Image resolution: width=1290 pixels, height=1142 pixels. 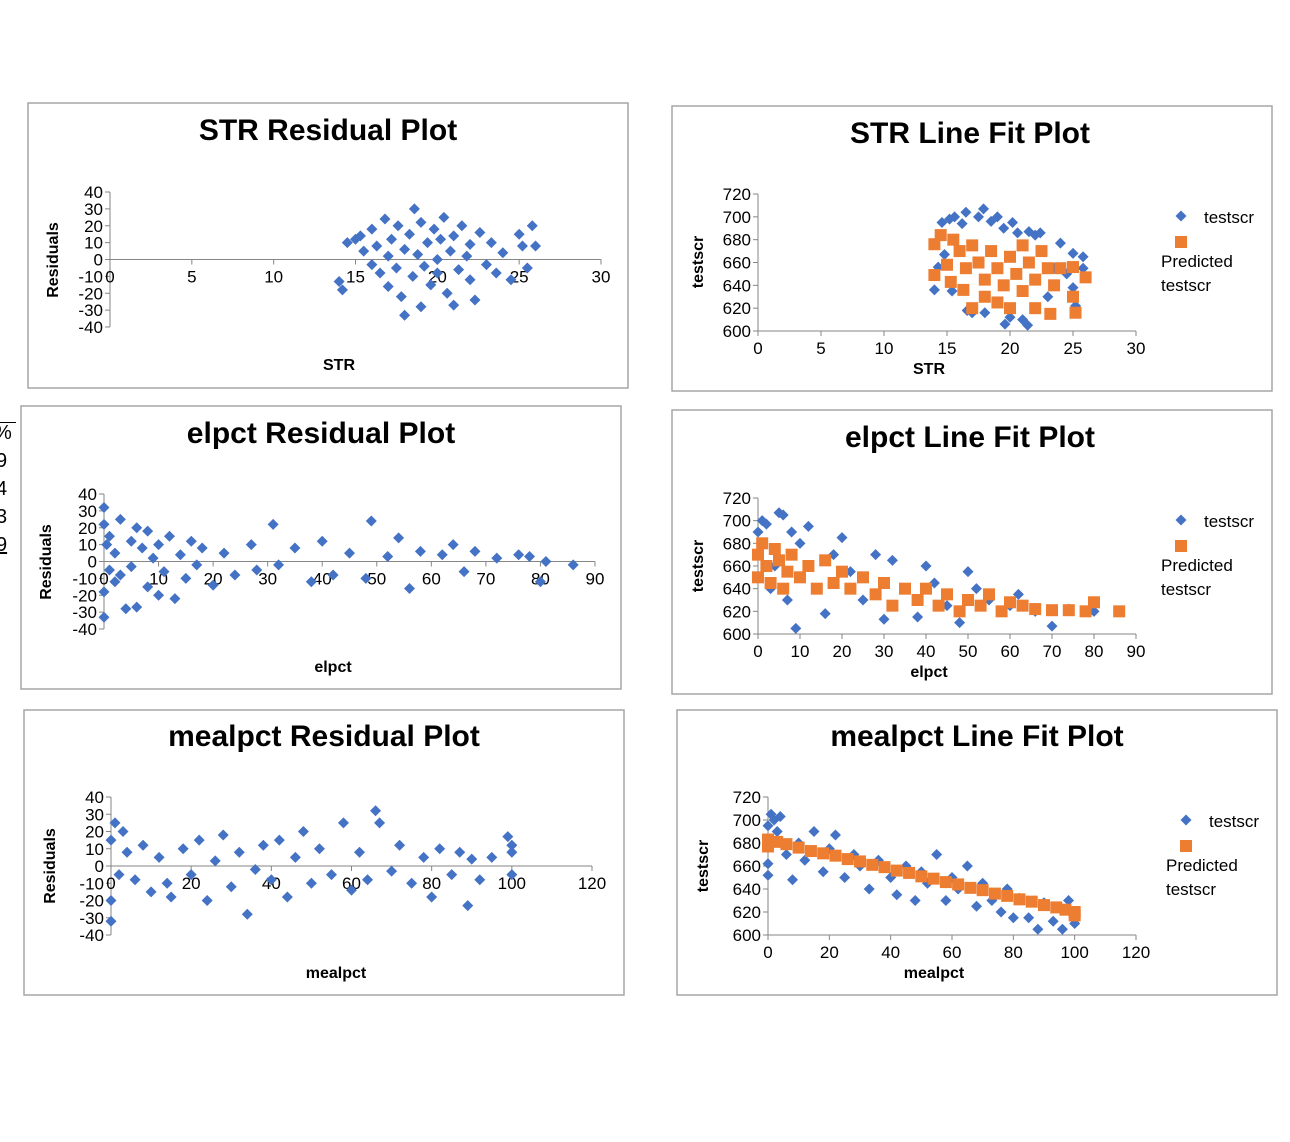 I want to click on legend-marker-predicted, so click(x=1181, y=242).